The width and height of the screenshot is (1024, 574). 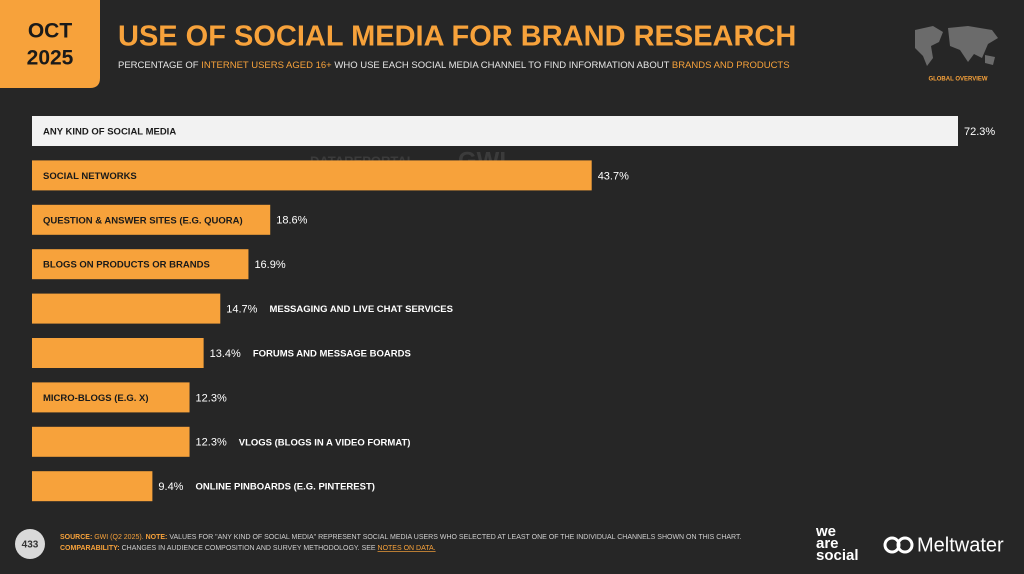 What do you see at coordinates (979, 132) in the screenshot?
I see `value-label: 72.3%` at bounding box center [979, 132].